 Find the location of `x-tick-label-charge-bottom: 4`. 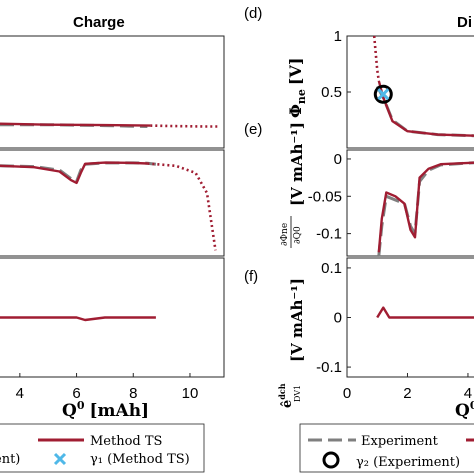

x-tick-label-charge-bottom: 4 is located at coordinates (20, 393).